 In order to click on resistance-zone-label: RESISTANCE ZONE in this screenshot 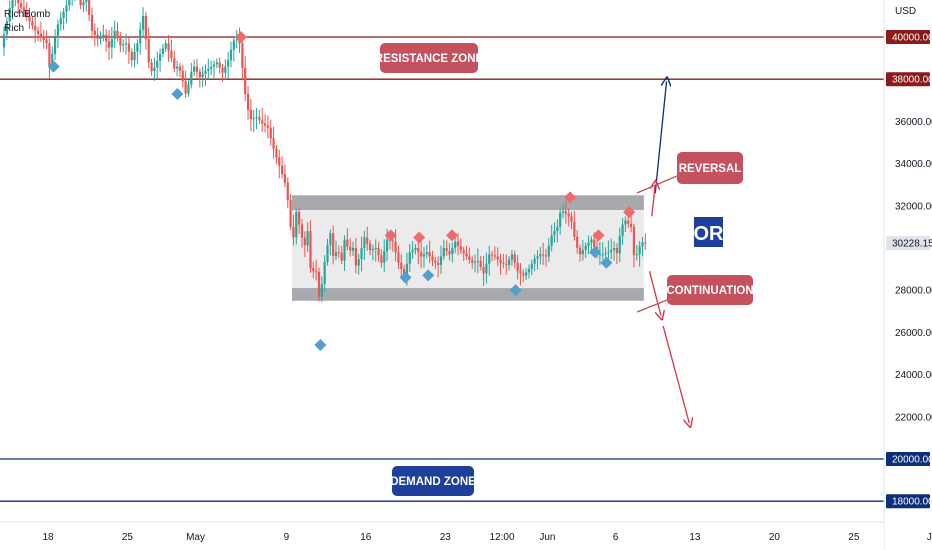, I will do `click(429, 58)`.